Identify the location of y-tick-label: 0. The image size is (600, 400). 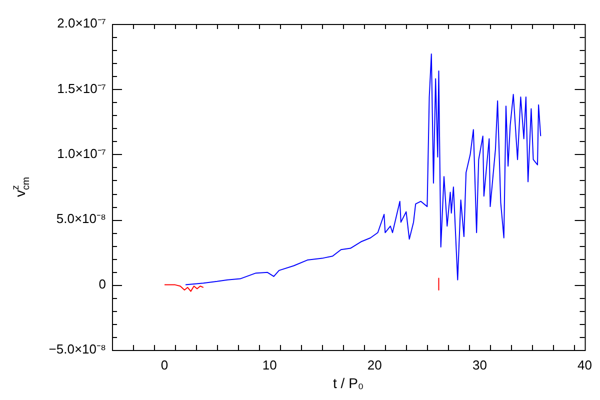
(102, 284).